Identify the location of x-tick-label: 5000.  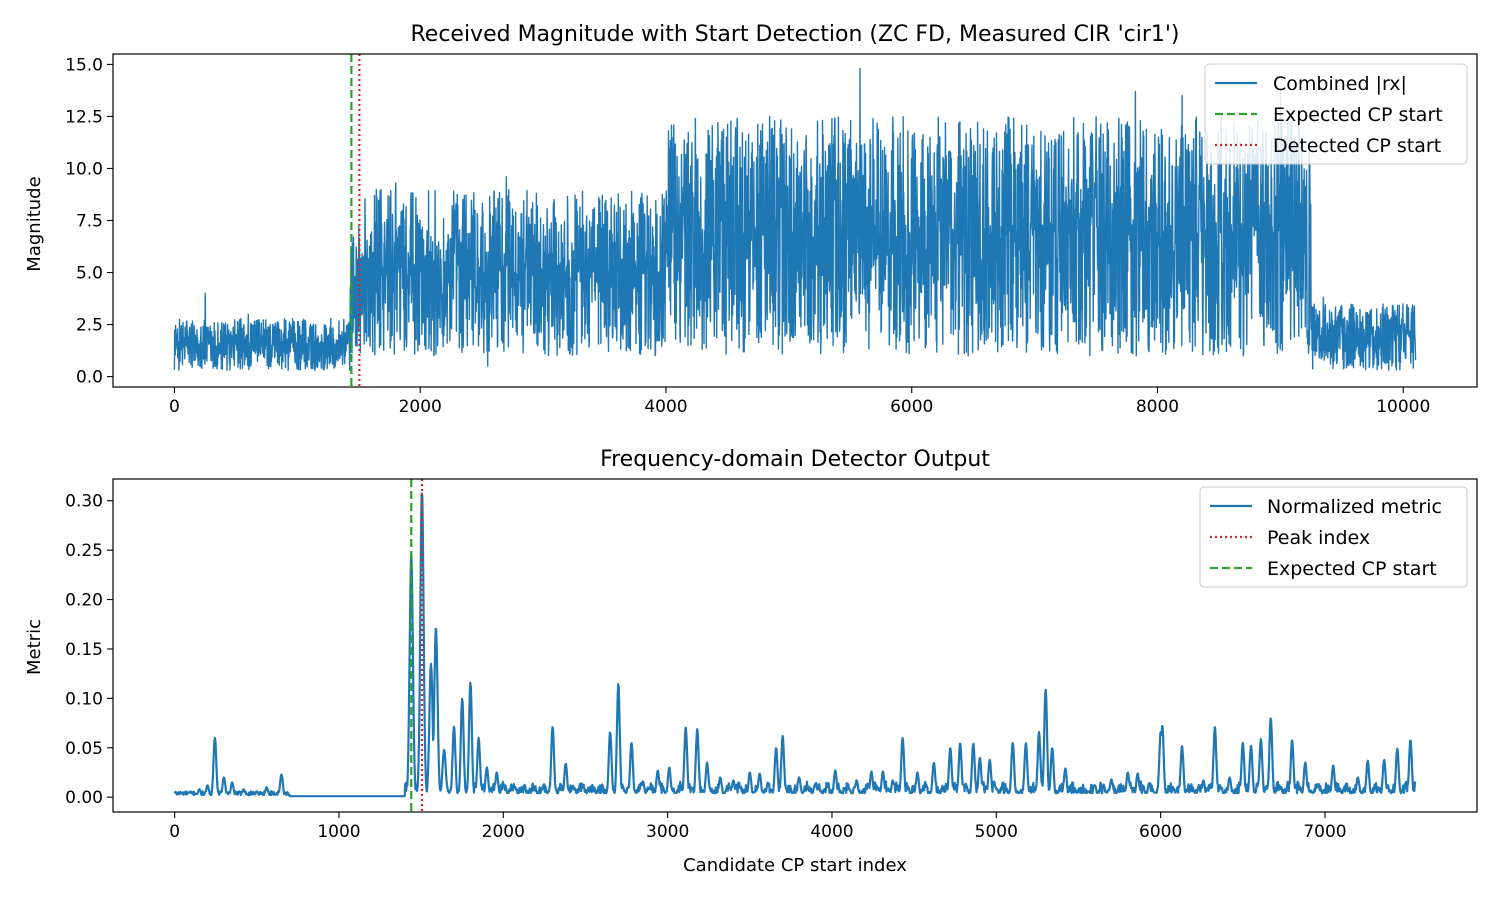
(996, 832).